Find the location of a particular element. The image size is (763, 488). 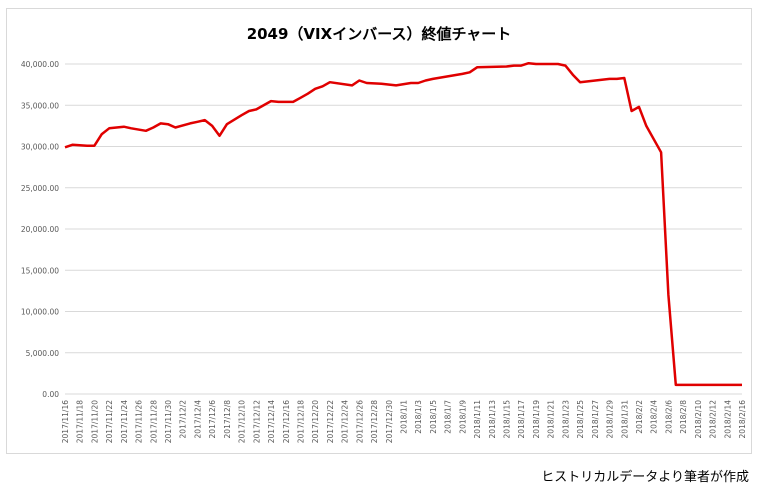

x-tick-label: 2018/2/12 is located at coordinates (713, 419).